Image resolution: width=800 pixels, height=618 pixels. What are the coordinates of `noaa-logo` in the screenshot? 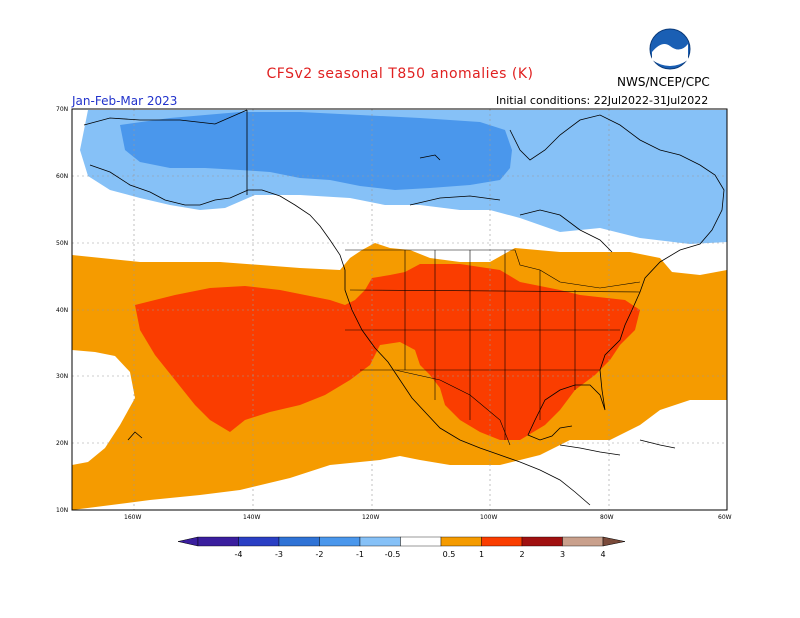 It's located at (670, 49).